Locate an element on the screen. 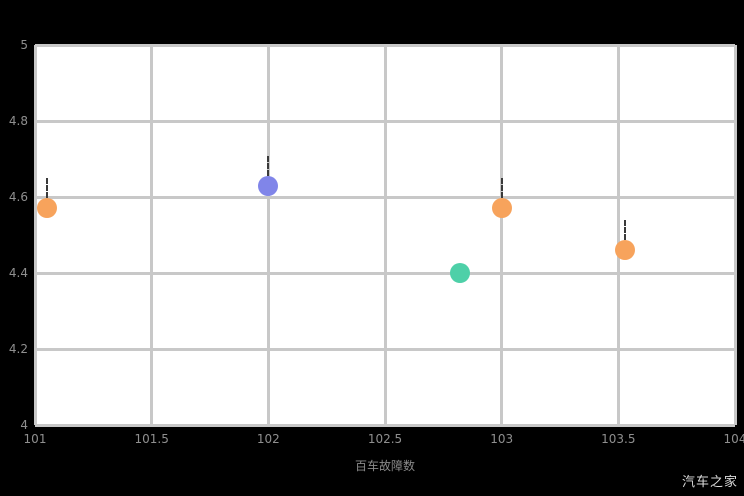 The image size is (744, 496). y-tick-label: 5 is located at coordinates (24, 45).